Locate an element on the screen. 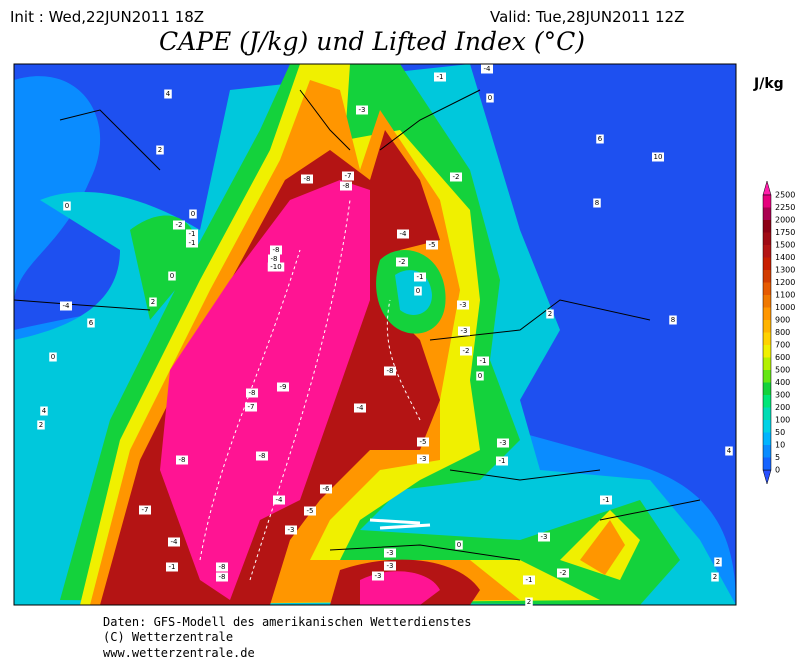  legend-label: 10 is located at coordinates (780, 445).